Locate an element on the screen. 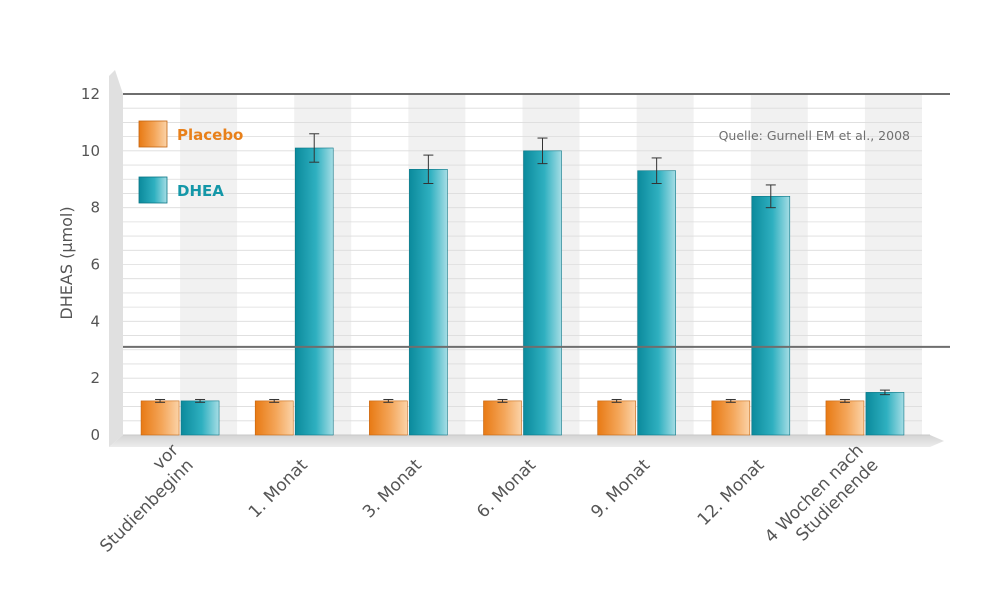  category-label-line: Studienbeginn is located at coordinates (146, 505).